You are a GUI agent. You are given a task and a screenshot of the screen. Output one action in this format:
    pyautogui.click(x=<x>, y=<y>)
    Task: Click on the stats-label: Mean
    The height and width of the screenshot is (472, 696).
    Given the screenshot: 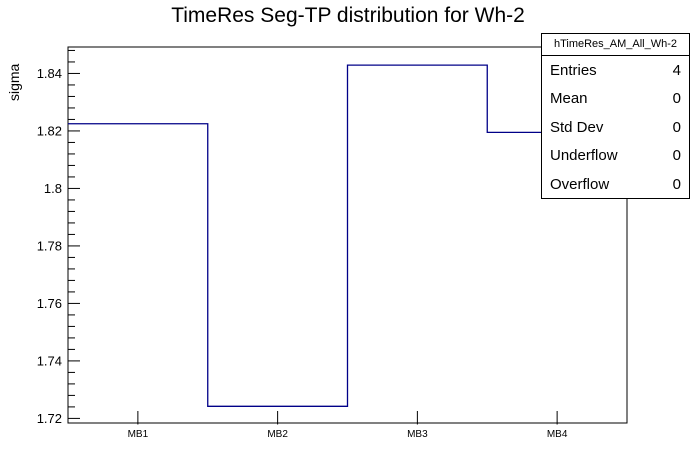 What is the action you would take?
    pyautogui.click(x=569, y=99)
    